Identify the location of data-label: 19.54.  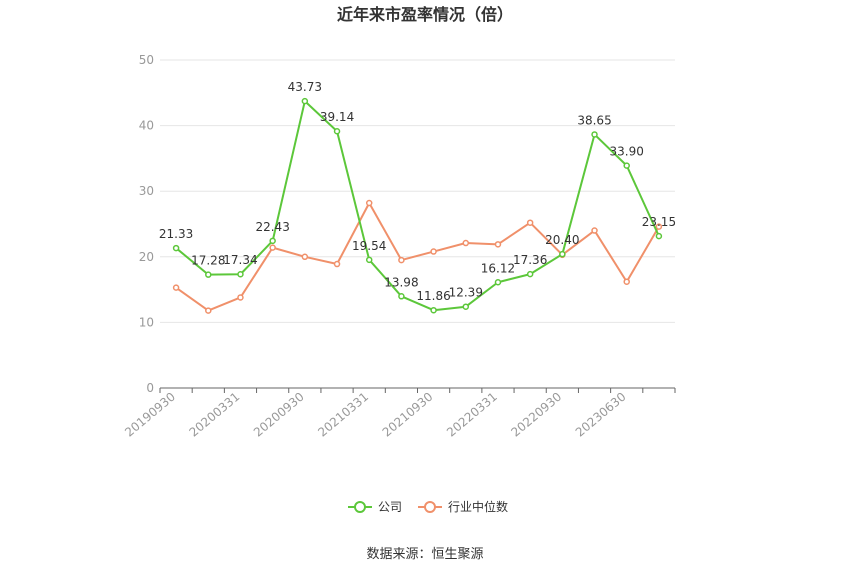
(369, 246).